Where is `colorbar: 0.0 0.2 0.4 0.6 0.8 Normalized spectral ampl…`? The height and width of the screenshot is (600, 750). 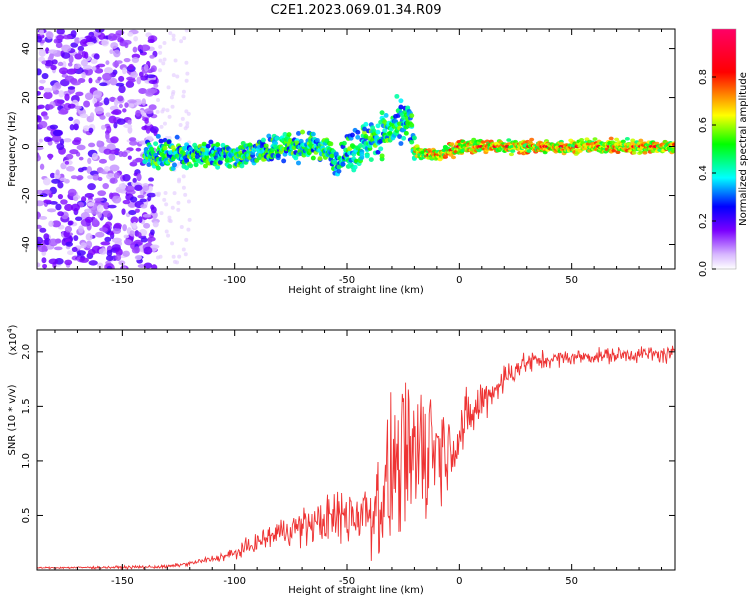 colorbar: 0.0 0.2 0.4 0.6 0.8 Normalized spectral ampl… is located at coordinates (723, 152).